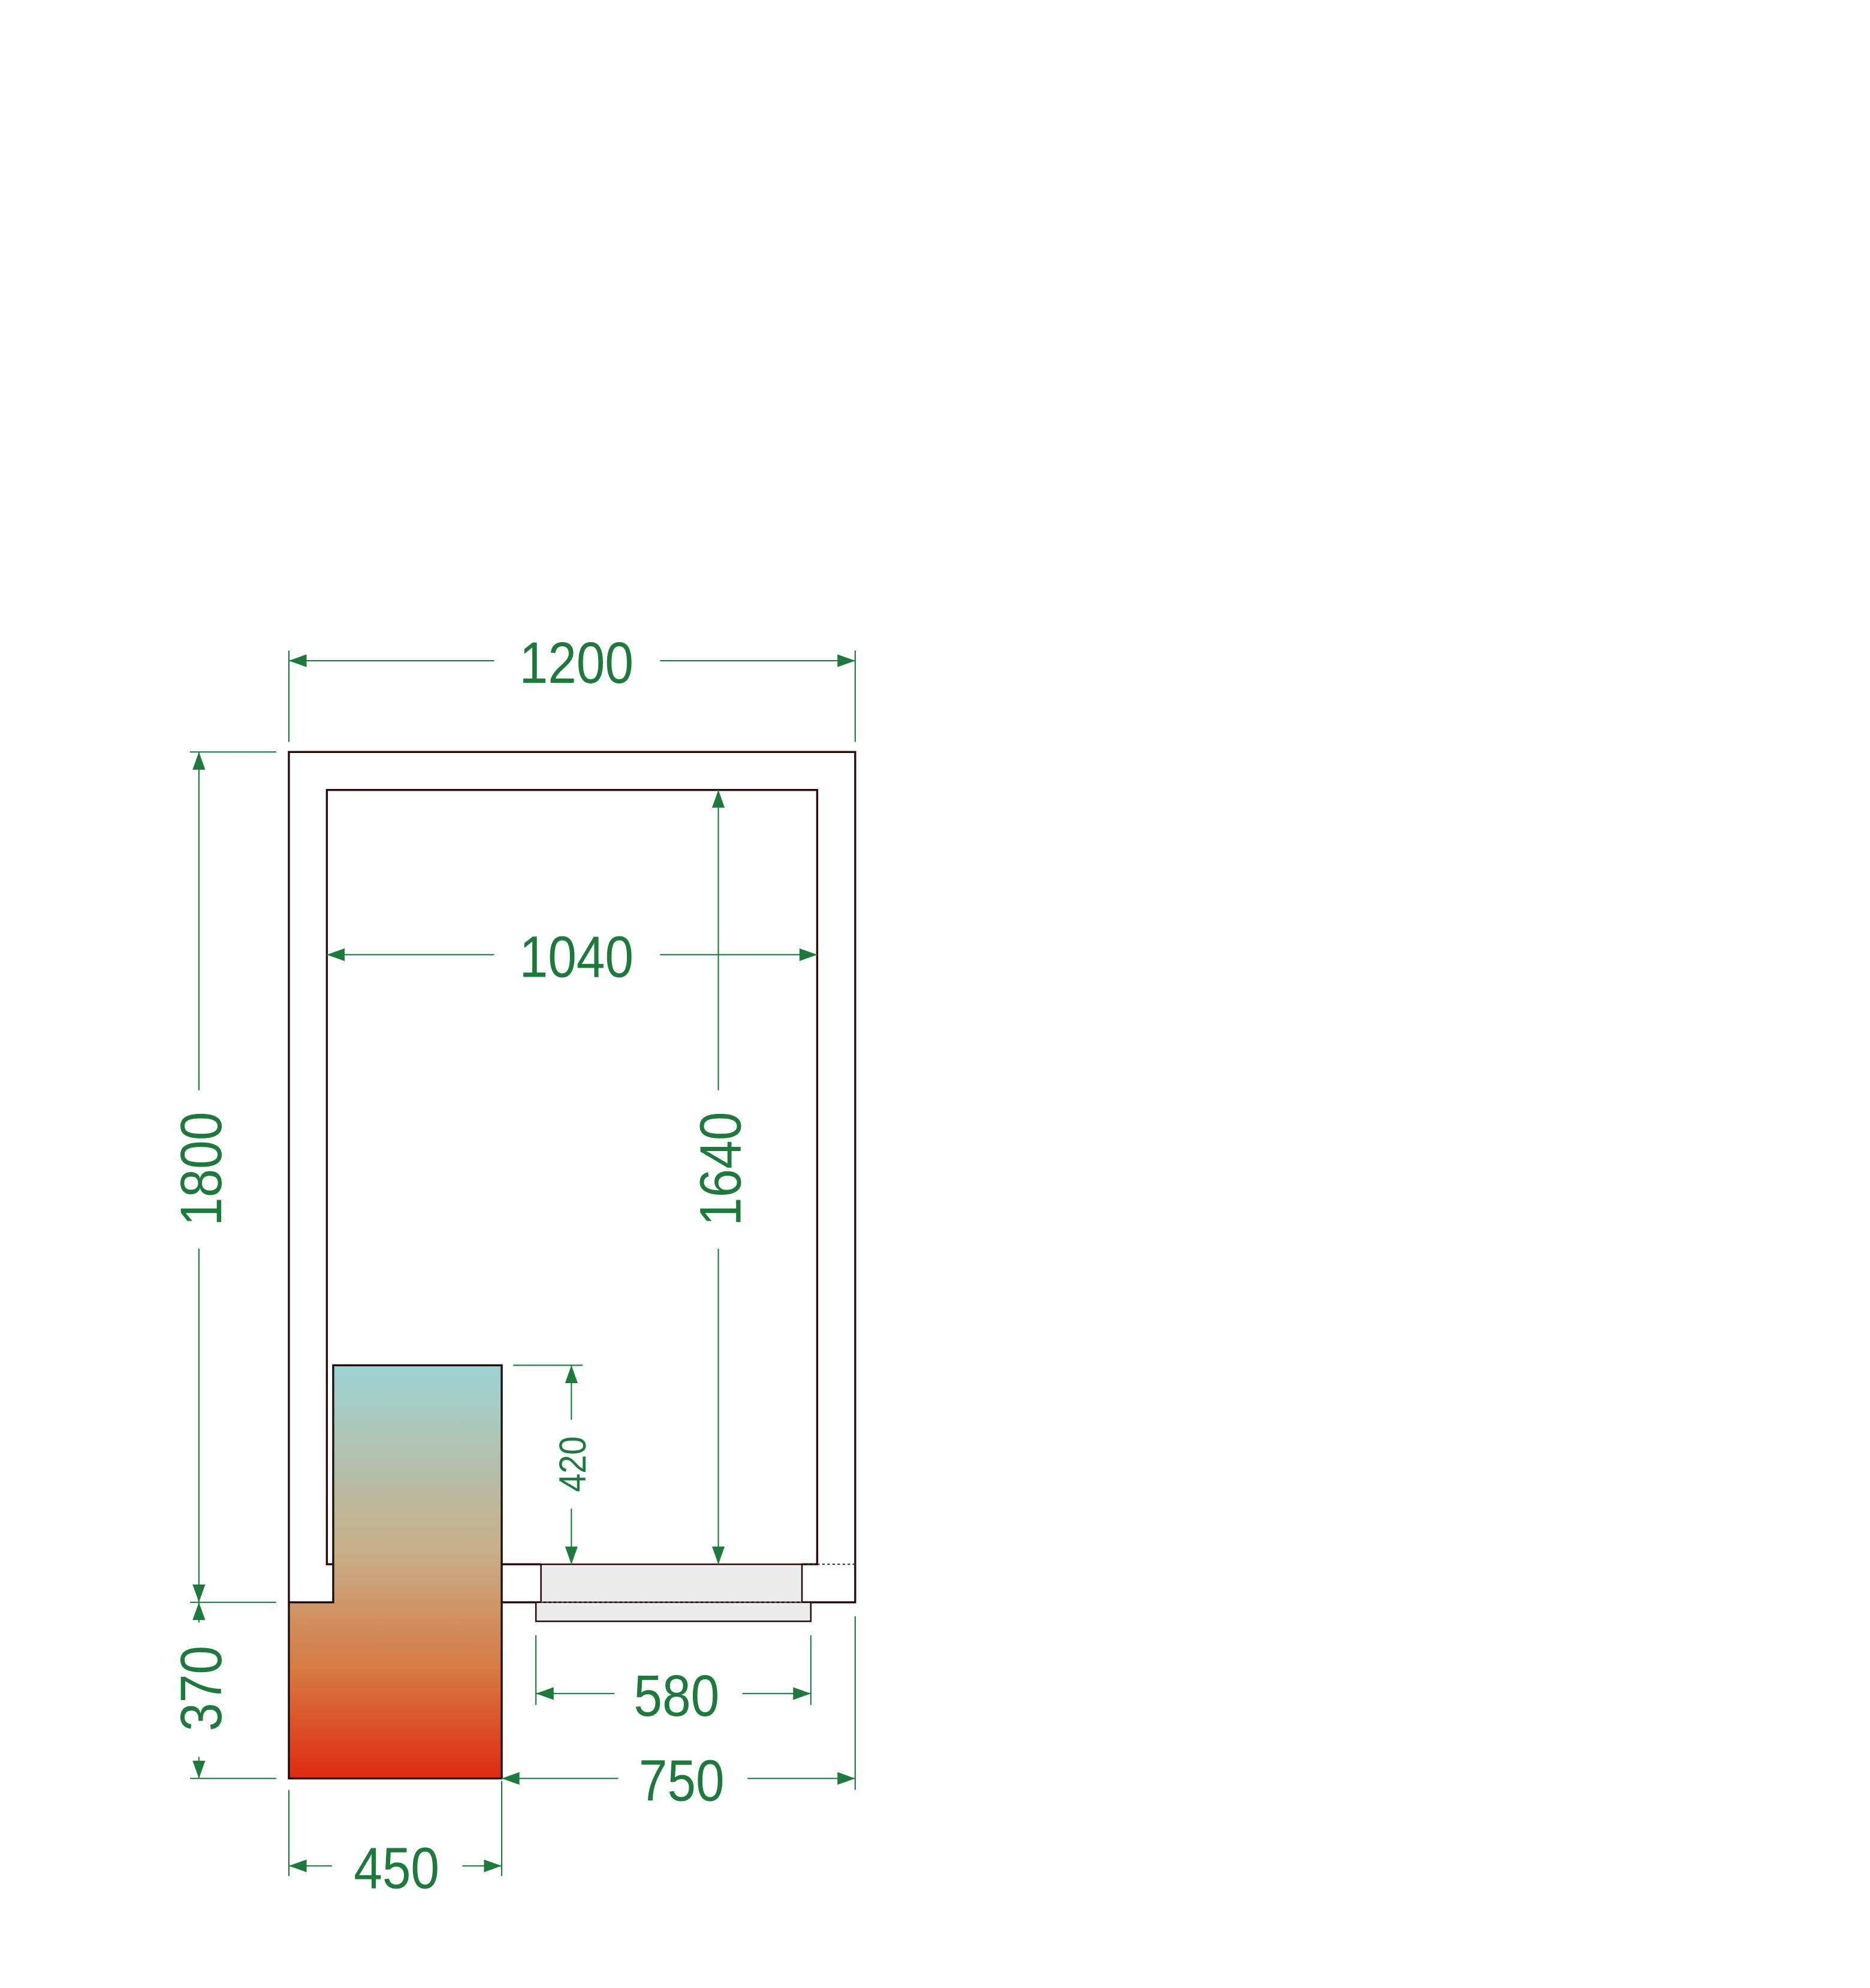  Describe the element at coordinates (395, 1572) in the screenshot. I see `refrigeration-unit` at that location.